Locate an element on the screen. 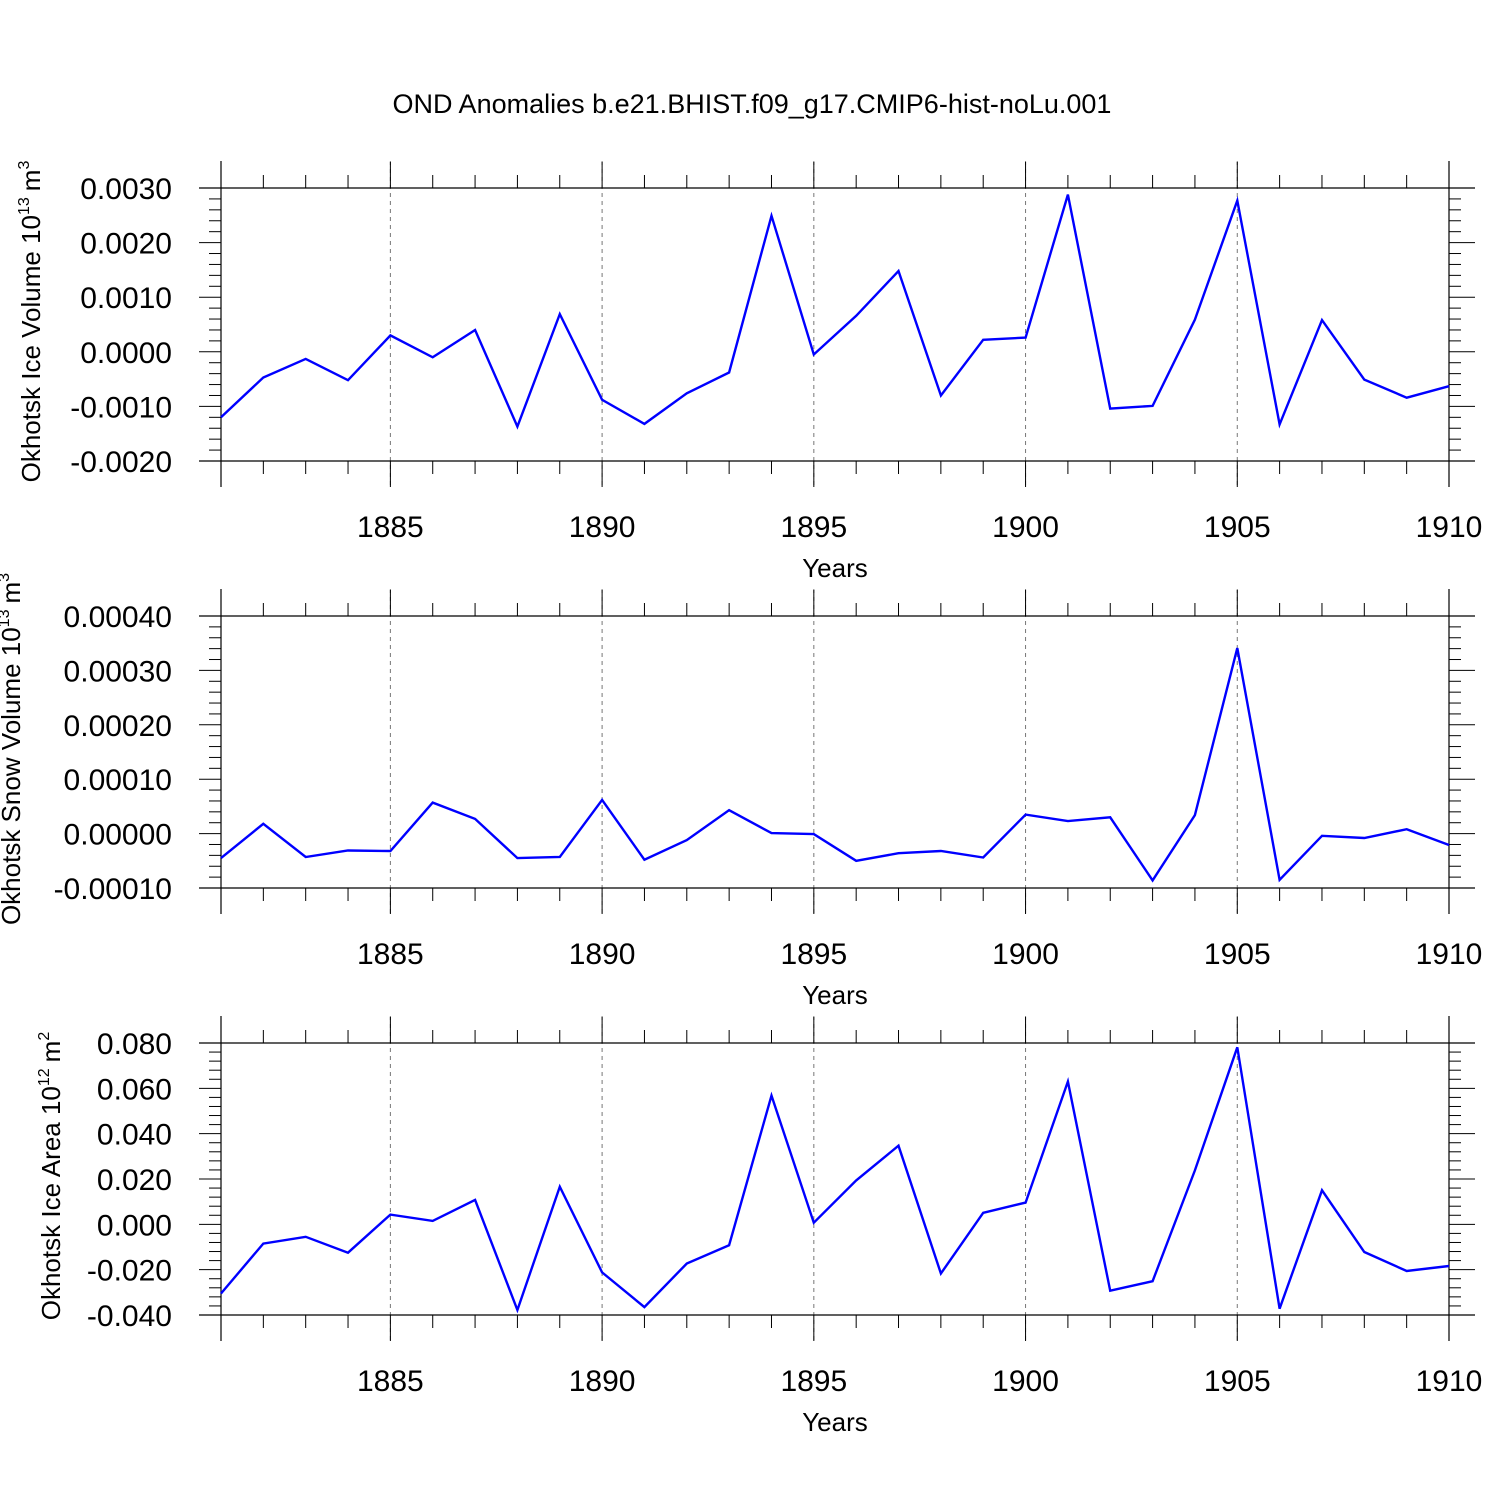  y-tick-label: 0.0030 is located at coordinates (126, 189).